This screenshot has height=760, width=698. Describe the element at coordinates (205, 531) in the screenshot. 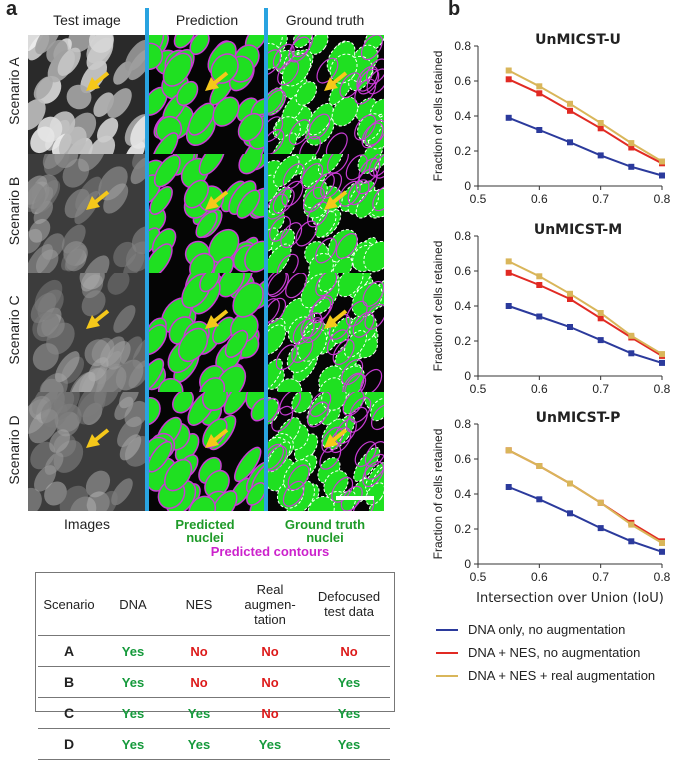

I see `predicted-nuclei-label: Predicted nuclei` at that location.